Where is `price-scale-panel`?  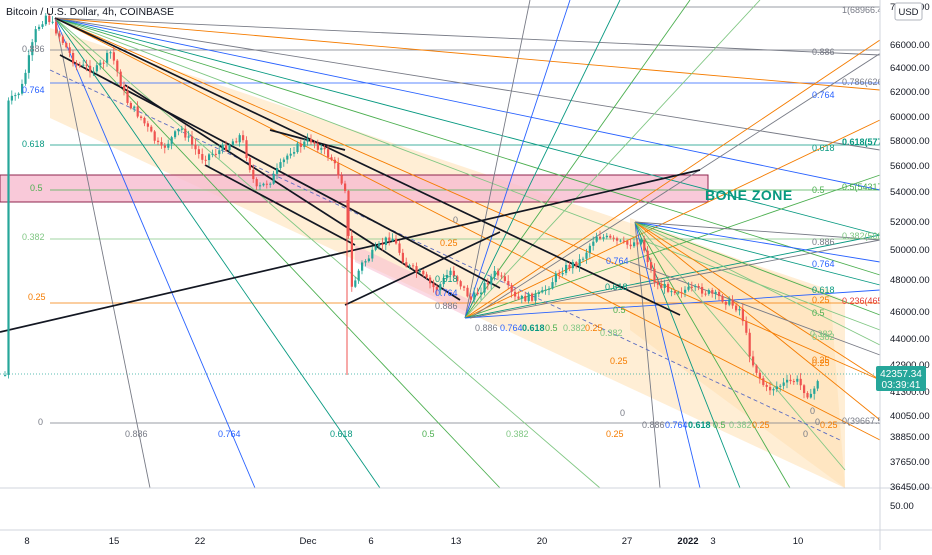 price-scale-panel is located at coordinates (906, 275).